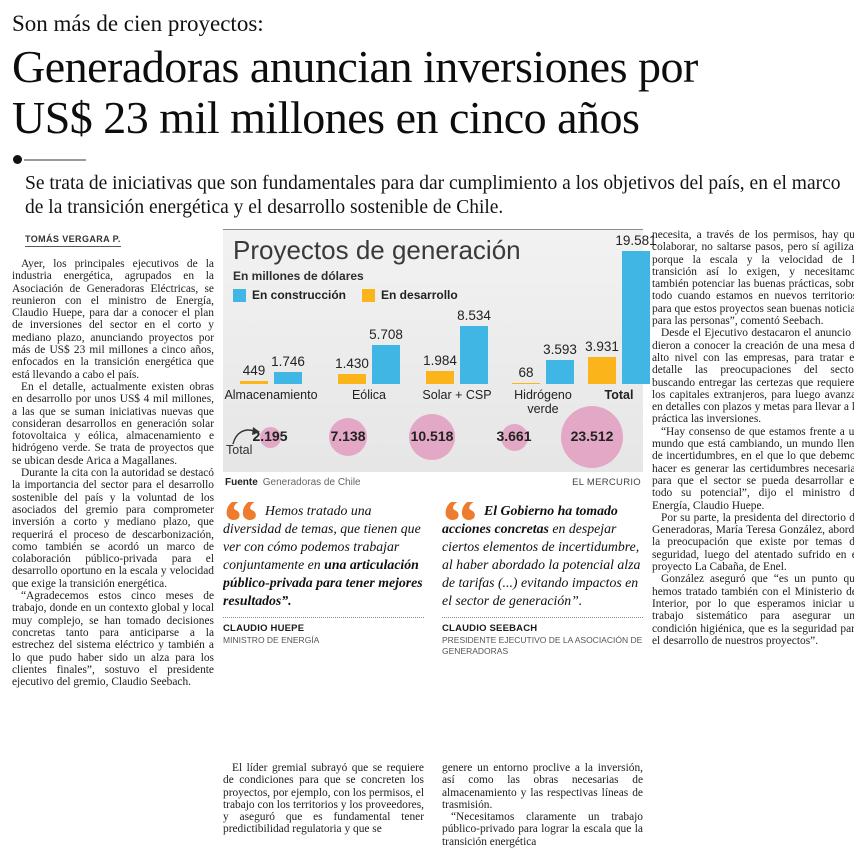 The width and height of the screenshot is (866, 863). Describe the element at coordinates (526, 372) in the screenshot. I see `bar-value-label: 68` at that location.